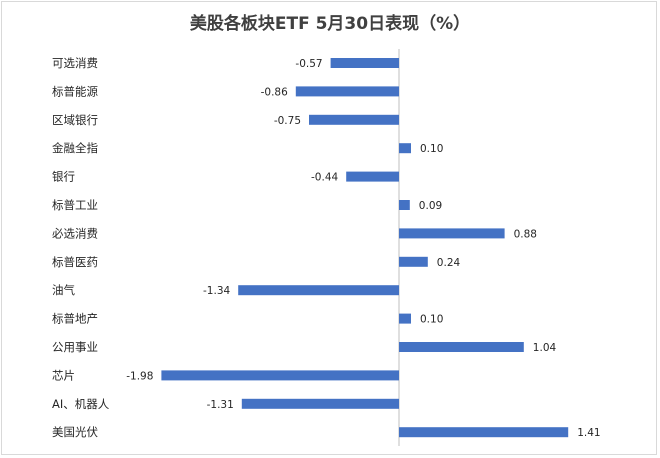 Image resolution: width=660 pixels, height=458 pixels. Describe the element at coordinates (75, 319) in the screenshot. I see `category-label: 标普地产` at that location.